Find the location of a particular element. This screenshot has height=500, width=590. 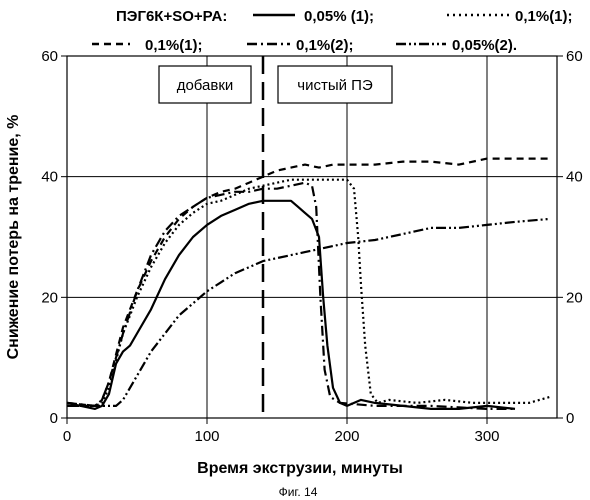

legend-title: ПЭГ6К+SO+PA: is located at coordinates (171, 16).